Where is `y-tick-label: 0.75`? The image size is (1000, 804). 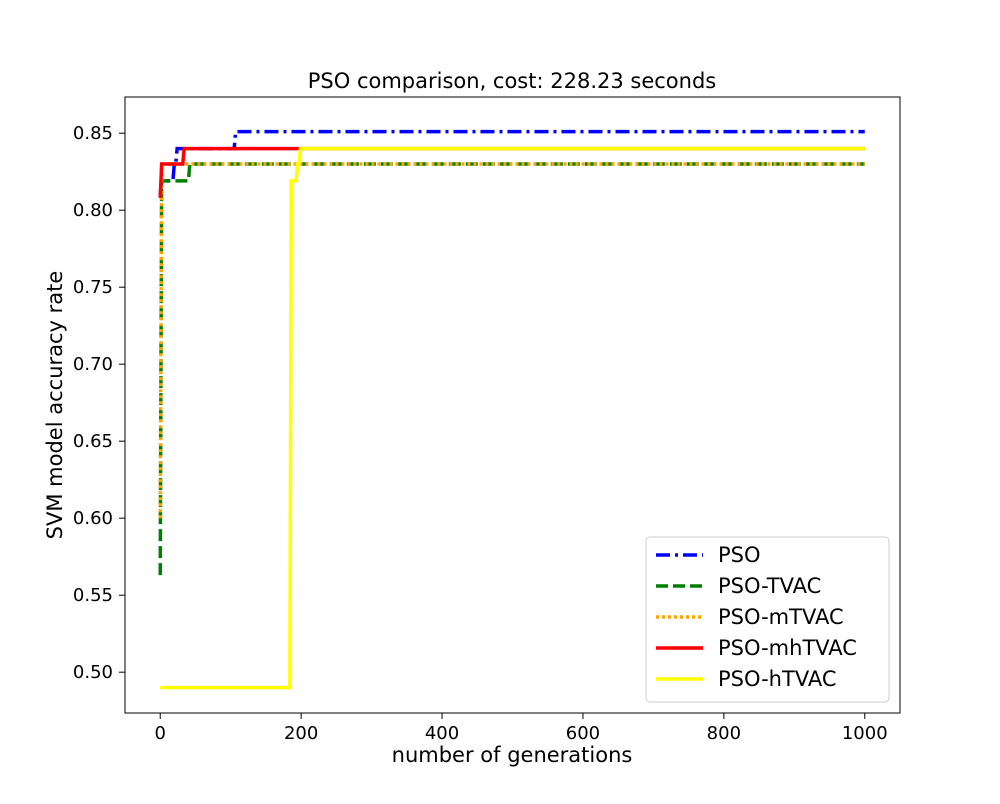 y-tick-label: 0.75 is located at coordinates (93, 287).